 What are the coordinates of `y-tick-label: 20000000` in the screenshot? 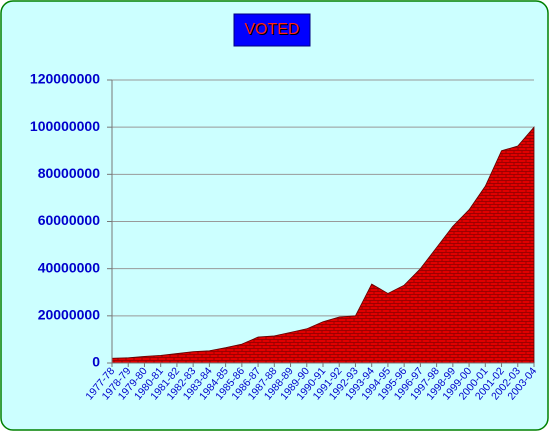 It's located at (69, 315).